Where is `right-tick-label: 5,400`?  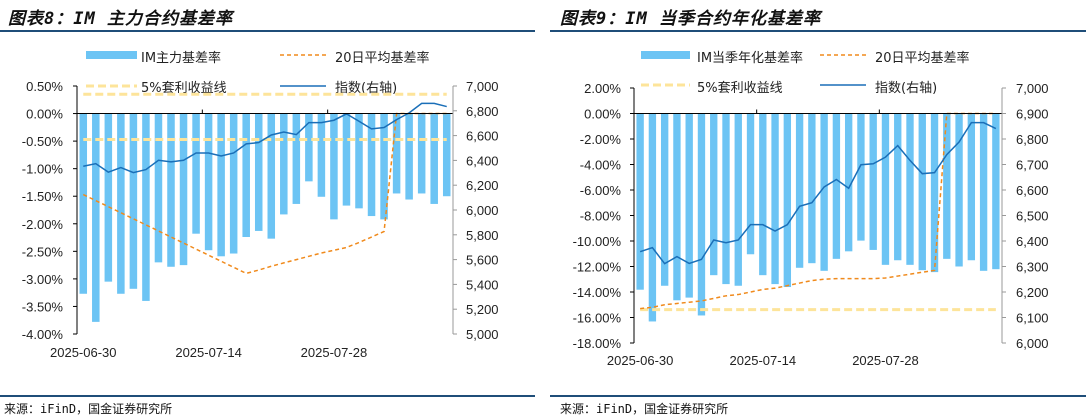
right-tick-label: 5,400 is located at coordinates (482, 284).